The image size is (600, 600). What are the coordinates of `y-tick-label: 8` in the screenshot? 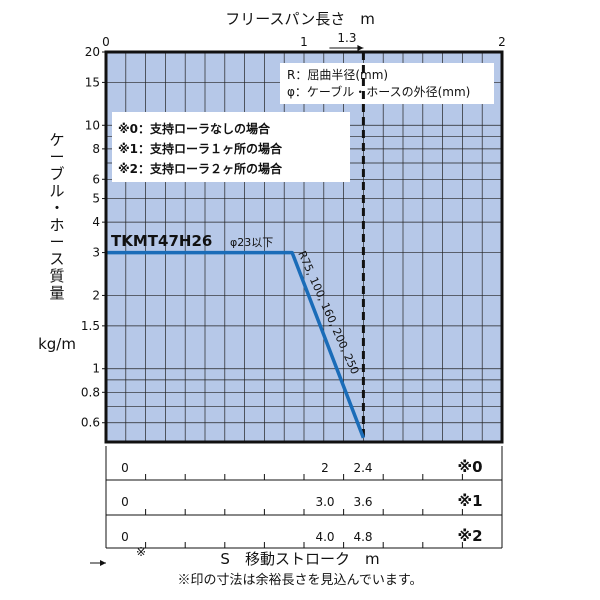 It's located at (96, 149).